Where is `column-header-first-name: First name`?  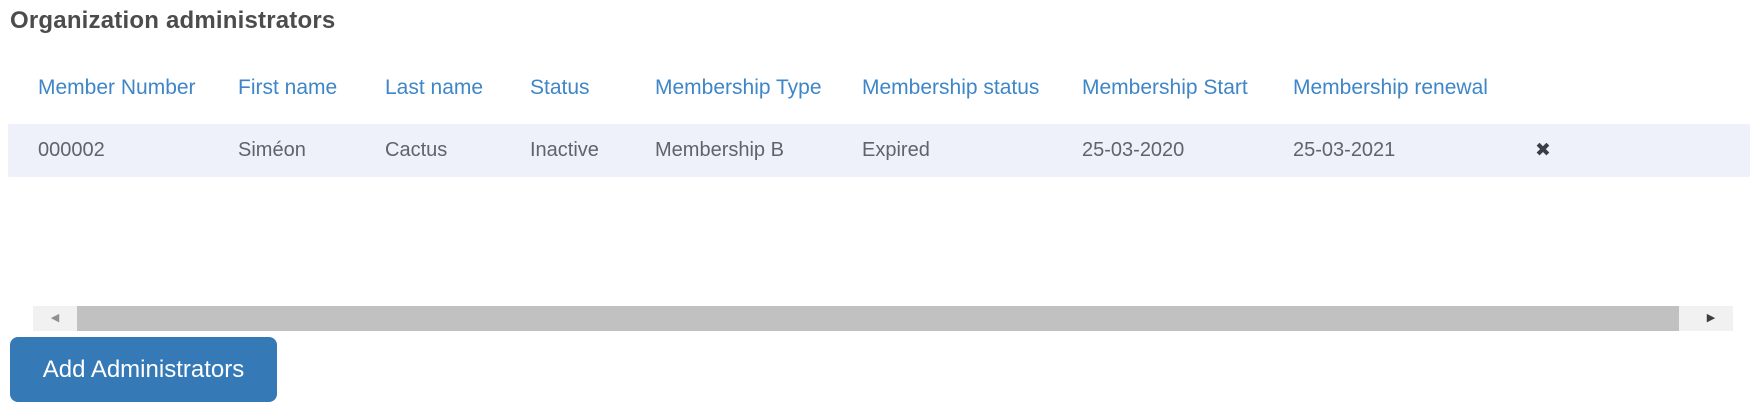 column-header-first-name: First name is located at coordinates (288, 87).